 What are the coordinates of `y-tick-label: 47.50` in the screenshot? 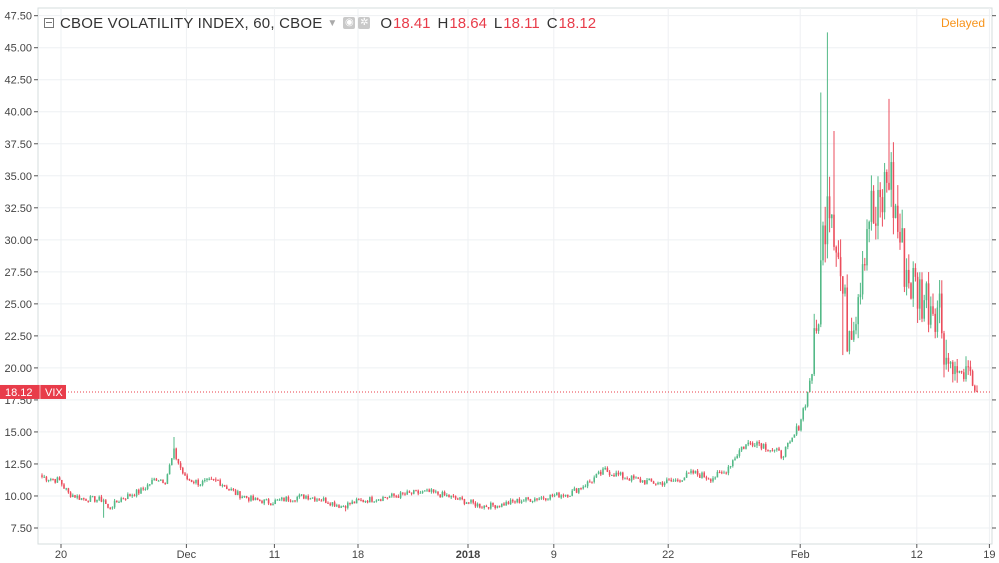 It's located at (18, 17).